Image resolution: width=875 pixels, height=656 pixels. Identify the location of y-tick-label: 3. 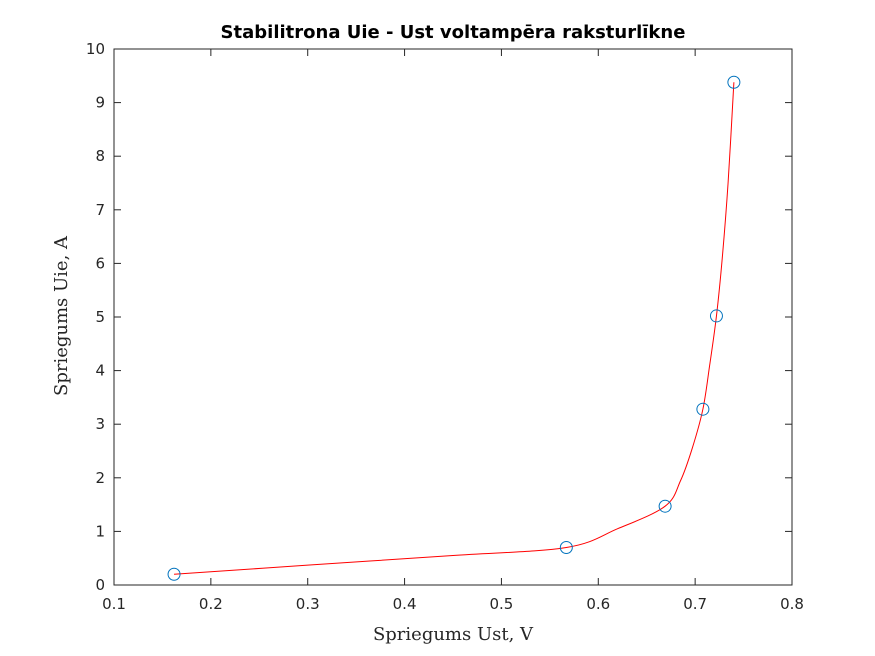
(100, 424).